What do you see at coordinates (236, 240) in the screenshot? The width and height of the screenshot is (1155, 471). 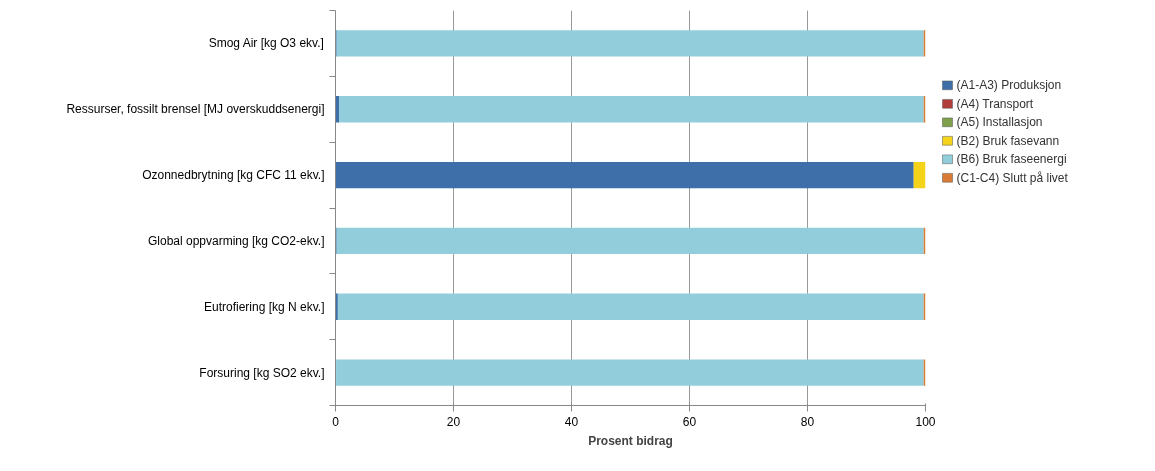 I see `y-tick-label: Global oppvarming [kg CO2-ekv.]` at bounding box center [236, 240].